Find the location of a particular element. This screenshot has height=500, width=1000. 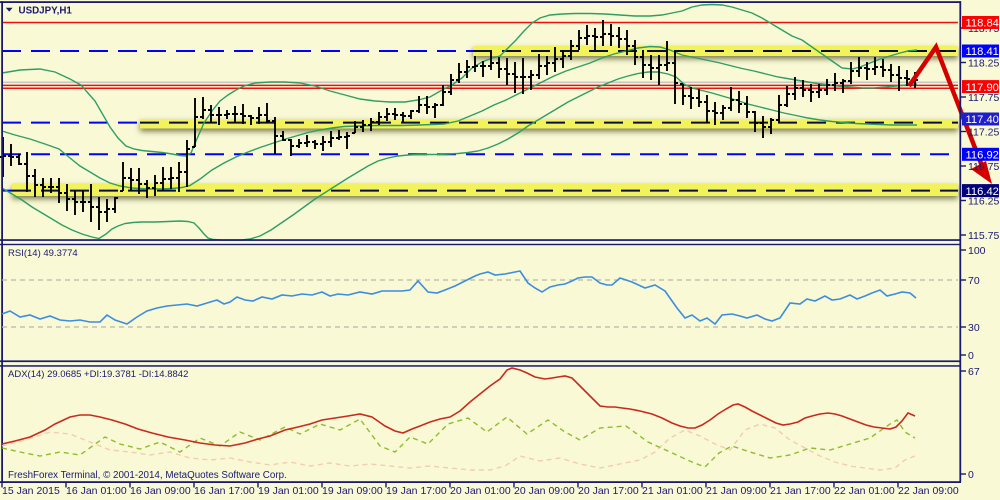

svg-text: 19 Jan 01:00 is located at coordinates (288, 491).